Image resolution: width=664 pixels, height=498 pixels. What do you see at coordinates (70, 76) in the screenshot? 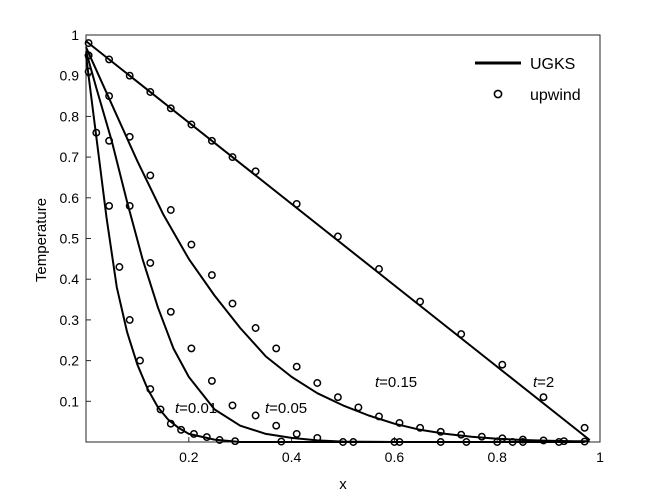
I see `y-tick-label-8: 0.9` at bounding box center [70, 76].